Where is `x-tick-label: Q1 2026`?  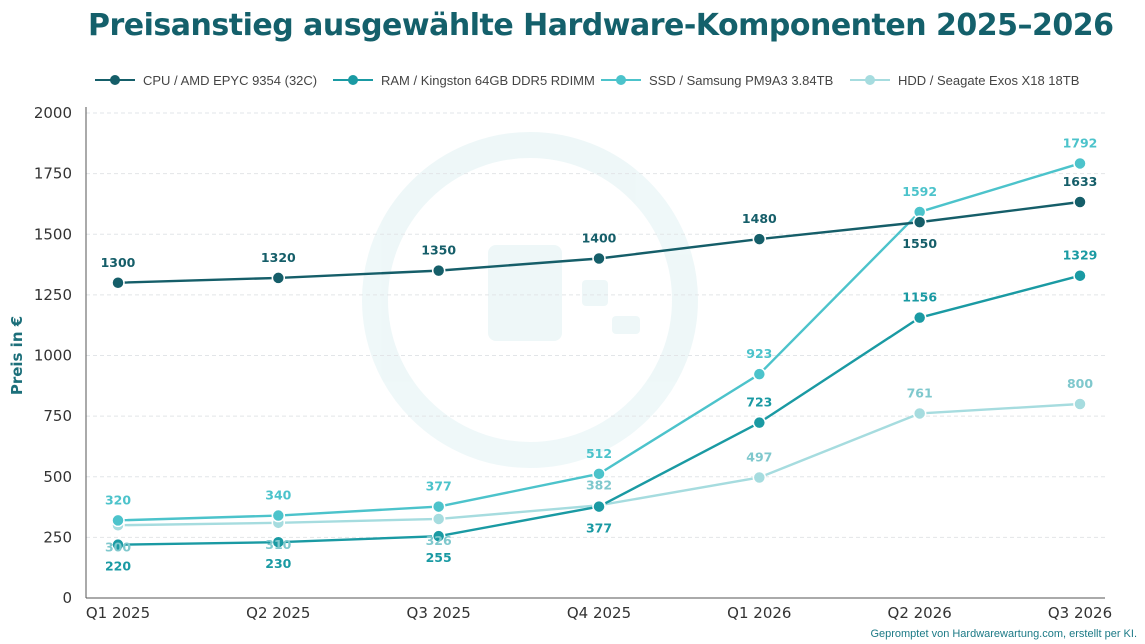
x-tick-label: Q1 2026 is located at coordinates (759, 613).